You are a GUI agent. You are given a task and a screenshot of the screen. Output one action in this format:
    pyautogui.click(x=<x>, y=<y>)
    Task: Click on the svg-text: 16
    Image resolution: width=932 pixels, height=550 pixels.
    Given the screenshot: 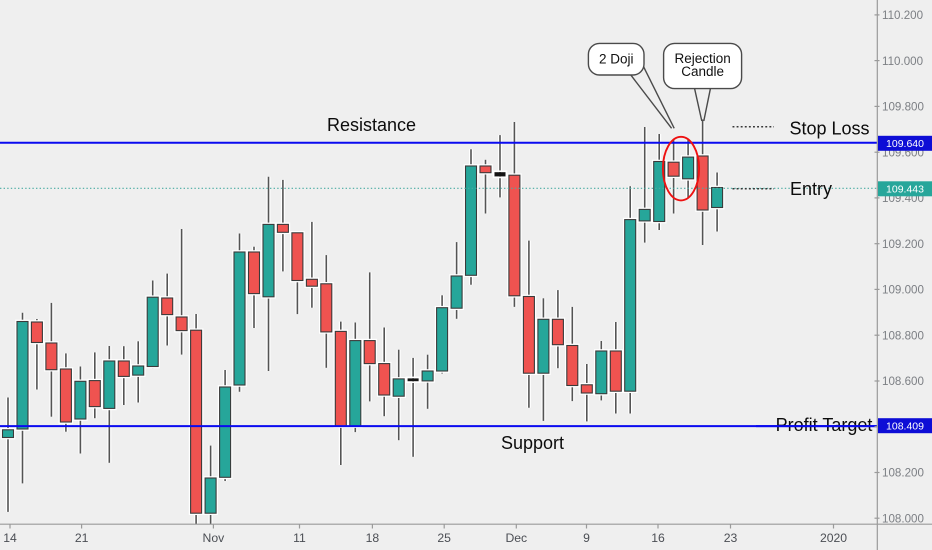 What is the action you would take?
    pyautogui.click(x=658, y=538)
    